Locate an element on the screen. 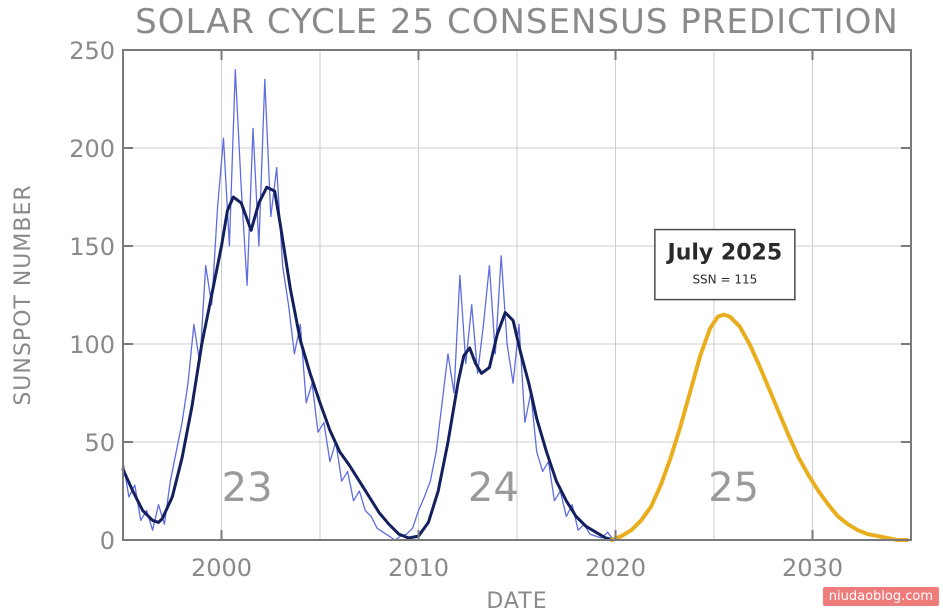 This screenshot has width=943, height=610. watermark: niudaoblog.com is located at coordinates (880, 596).